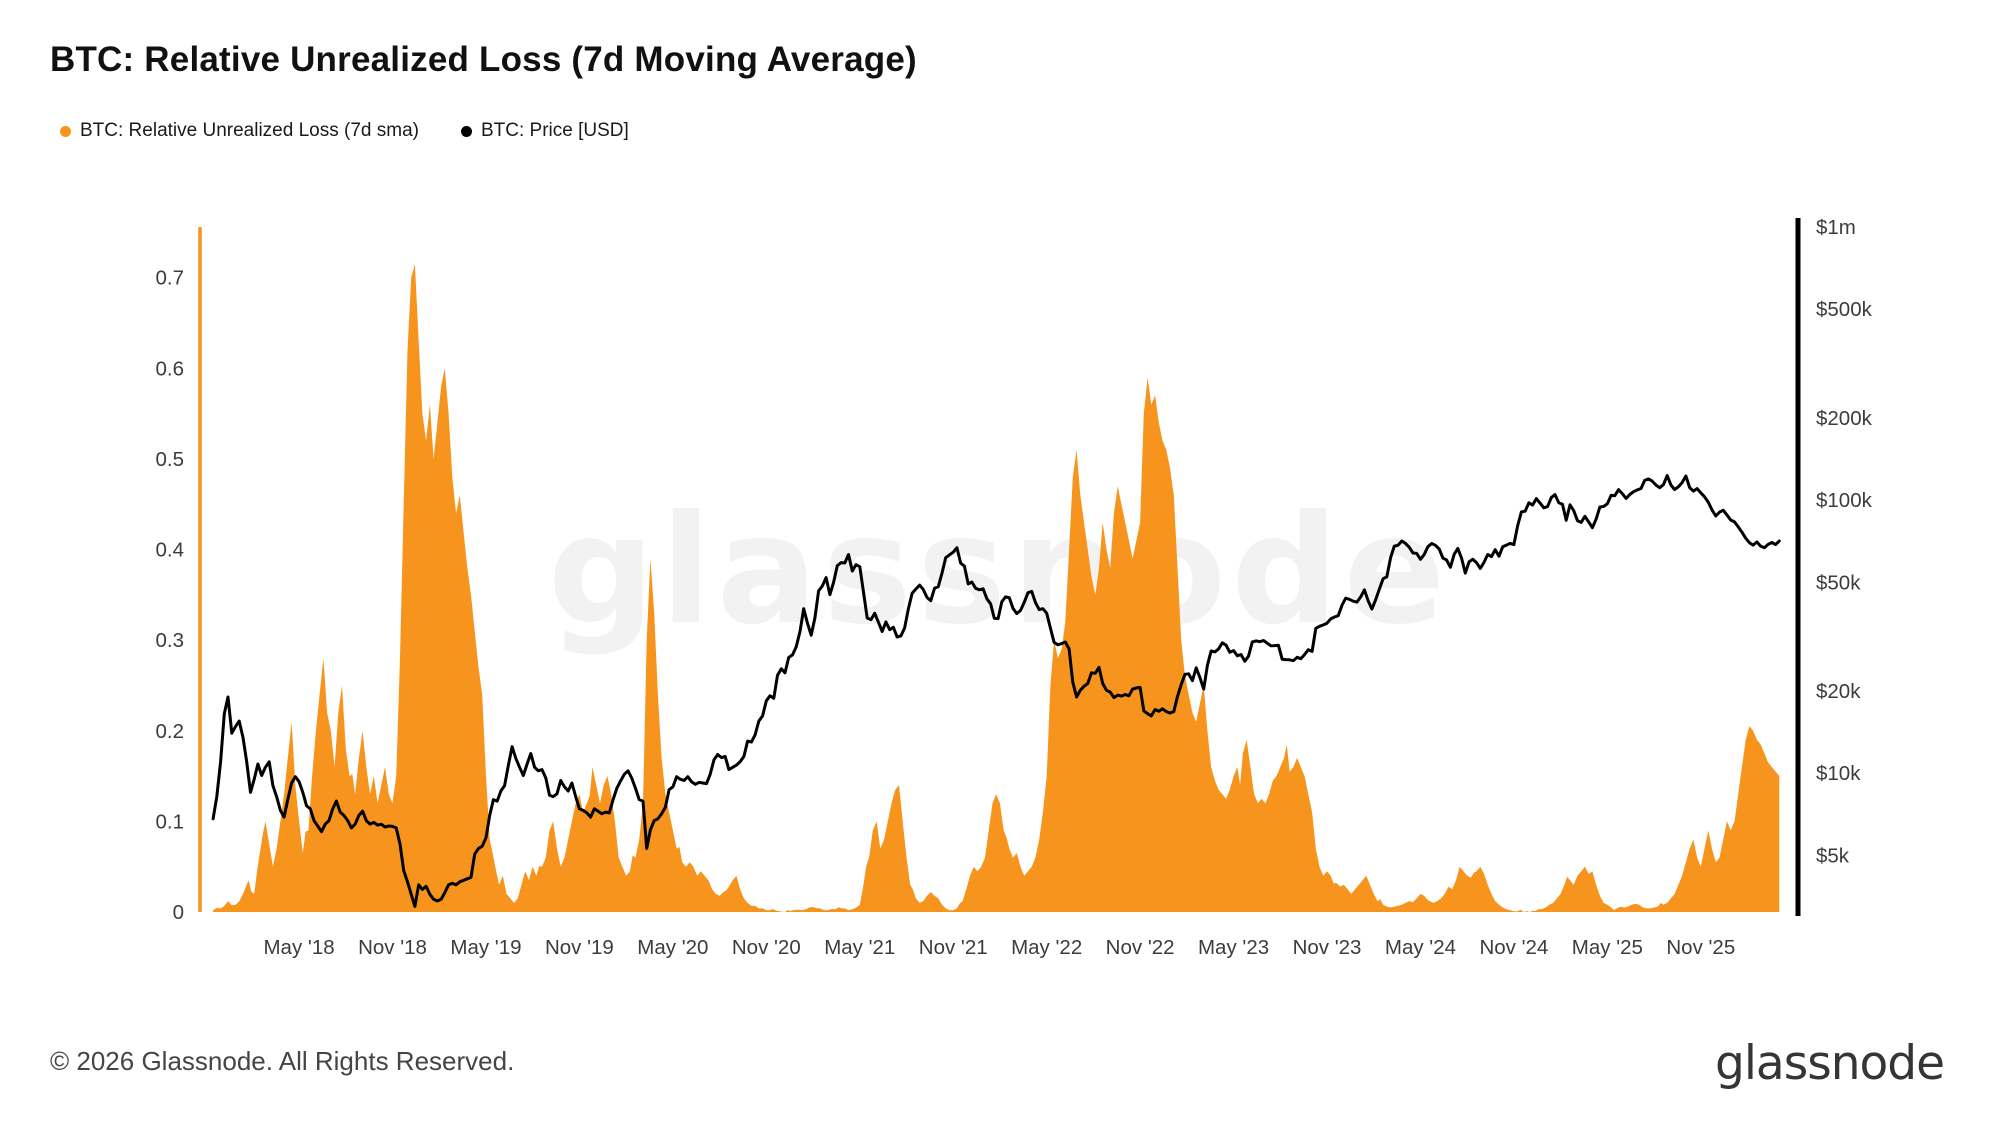  I want to click on right-axis-tick-label: $20k, so click(1838, 691).